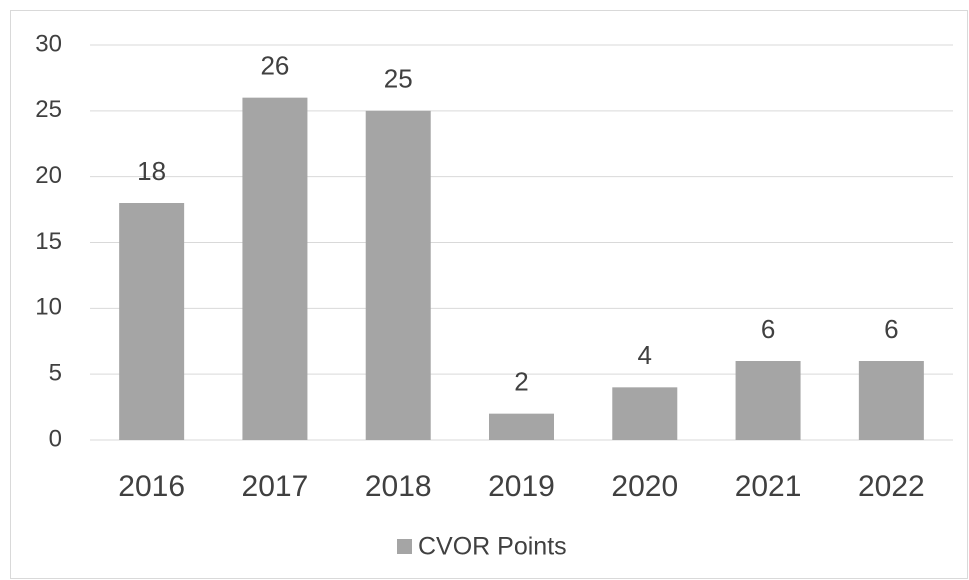 The width and height of the screenshot is (969, 580). What do you see at coordinates (521, 382) in the screenshot?
I see `value-label: 2` at bounding box center [521, 382].